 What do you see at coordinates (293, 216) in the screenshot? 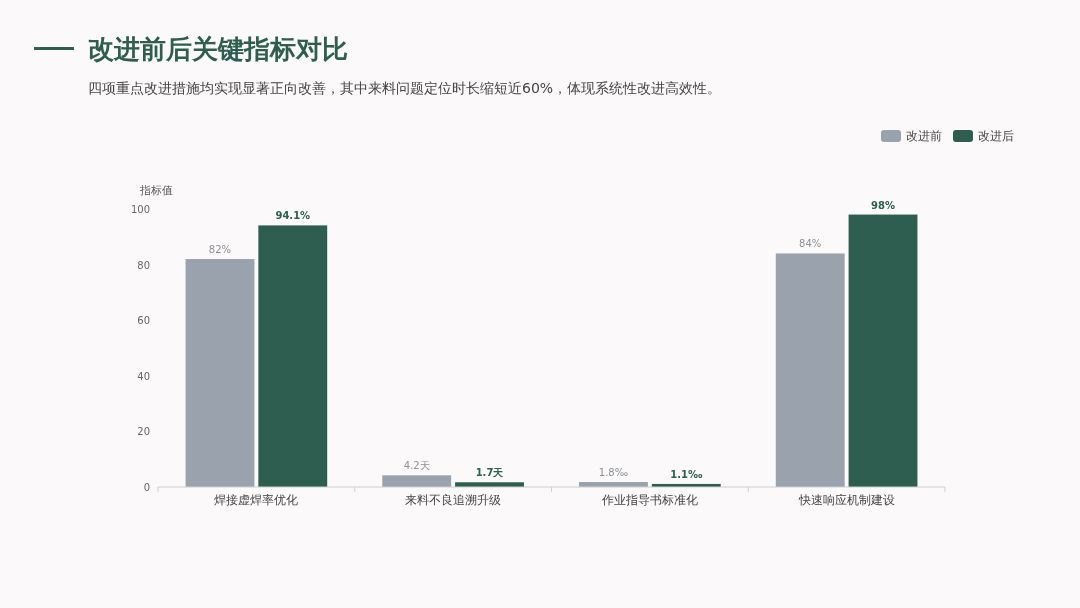
I see `data-label: 94.1%` at bounding box center [293, 216].